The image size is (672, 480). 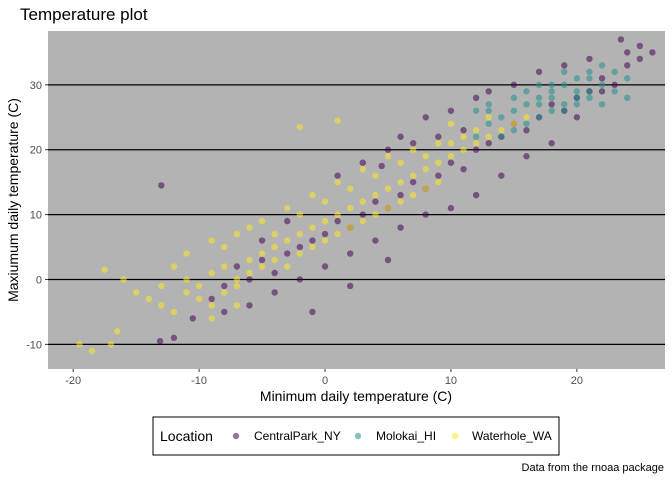 What do you see at coordinates (358, 436) in the screenshot?
I see `legend-key-molokai` at bounding box center [358, 436].